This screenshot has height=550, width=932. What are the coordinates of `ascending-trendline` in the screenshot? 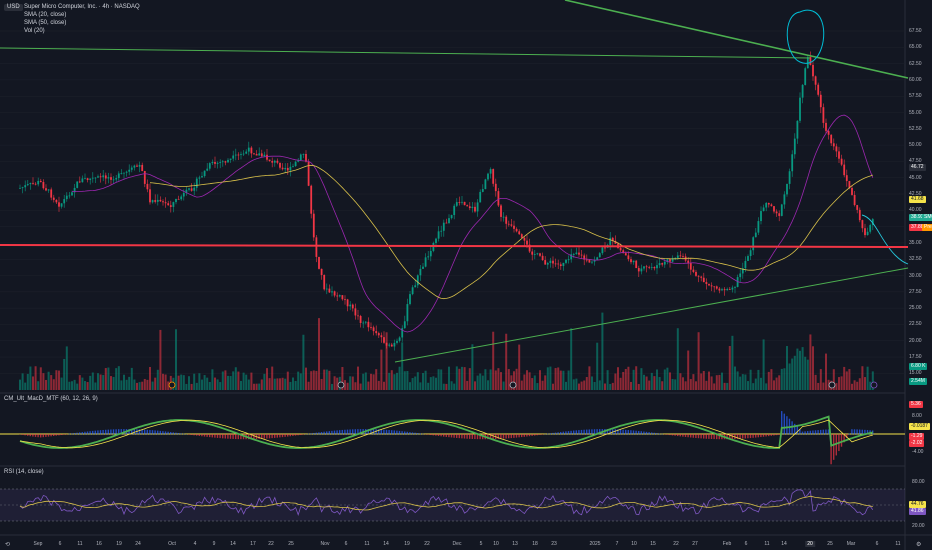 It's located at (651, 315).